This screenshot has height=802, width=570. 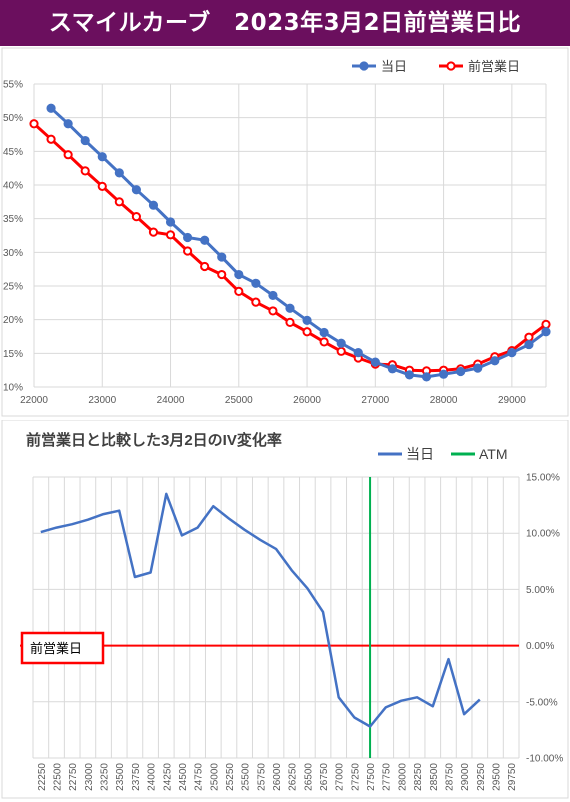 I want to click on x-tick-label: 25500, so click(x=246, y=777).